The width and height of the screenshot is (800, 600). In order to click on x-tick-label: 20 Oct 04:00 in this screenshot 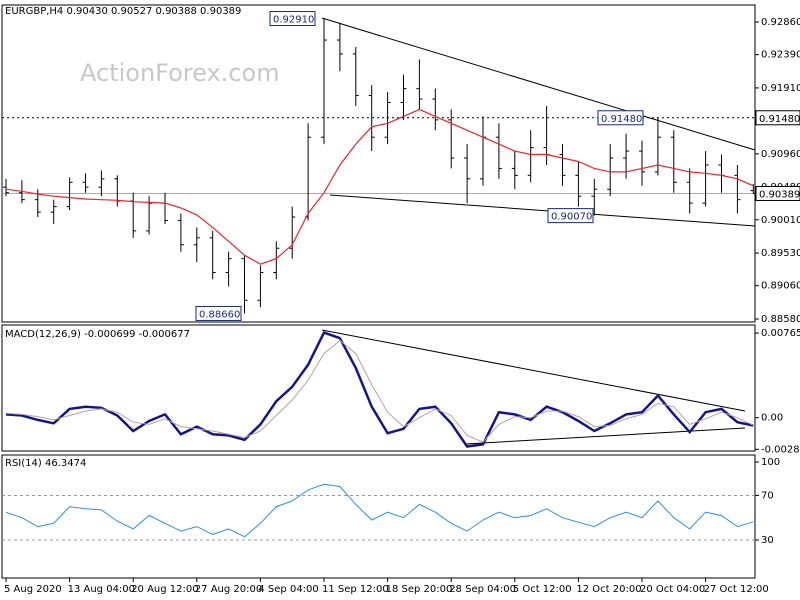, I will do `click(672, 589)`.